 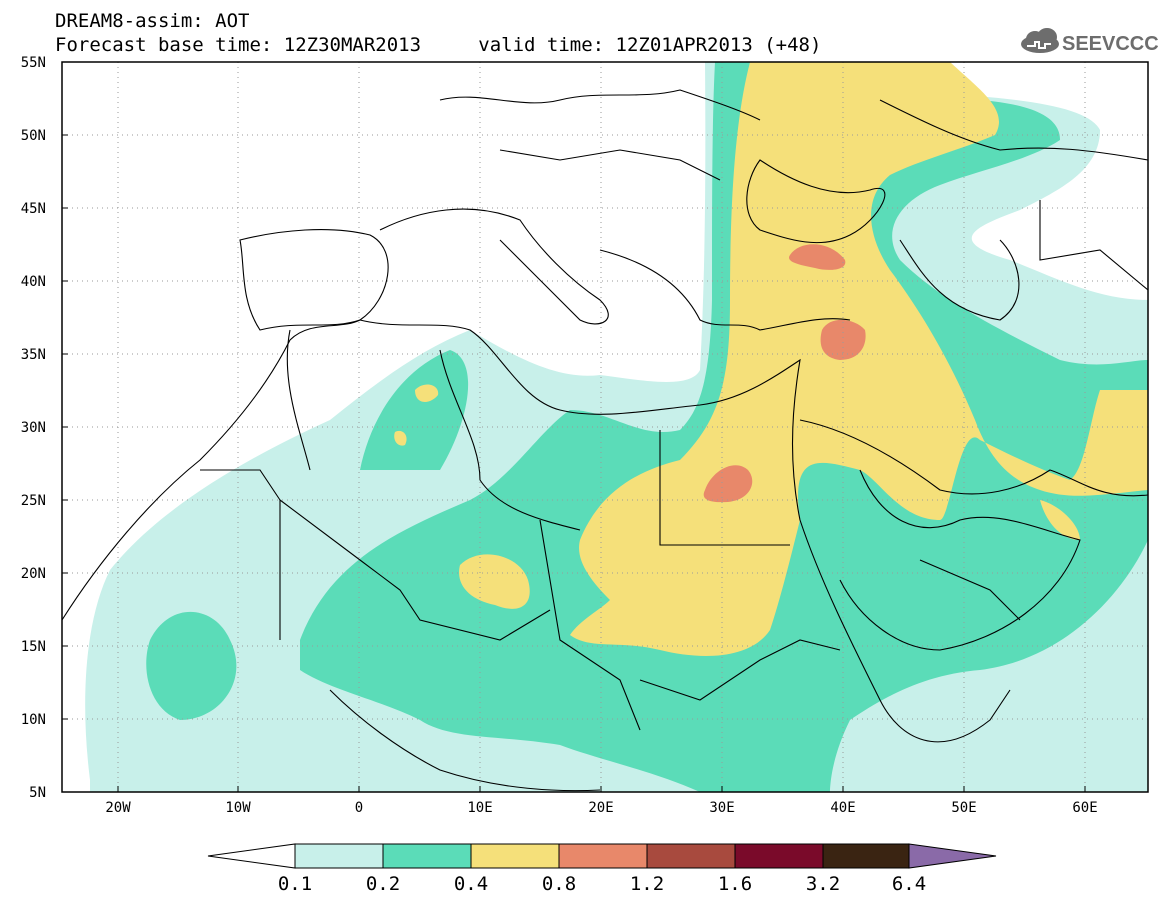 What do you see at coordinates (479, 808) in the screenshot?
I see `lon-label: 10E` at bounding box center [479, 808].